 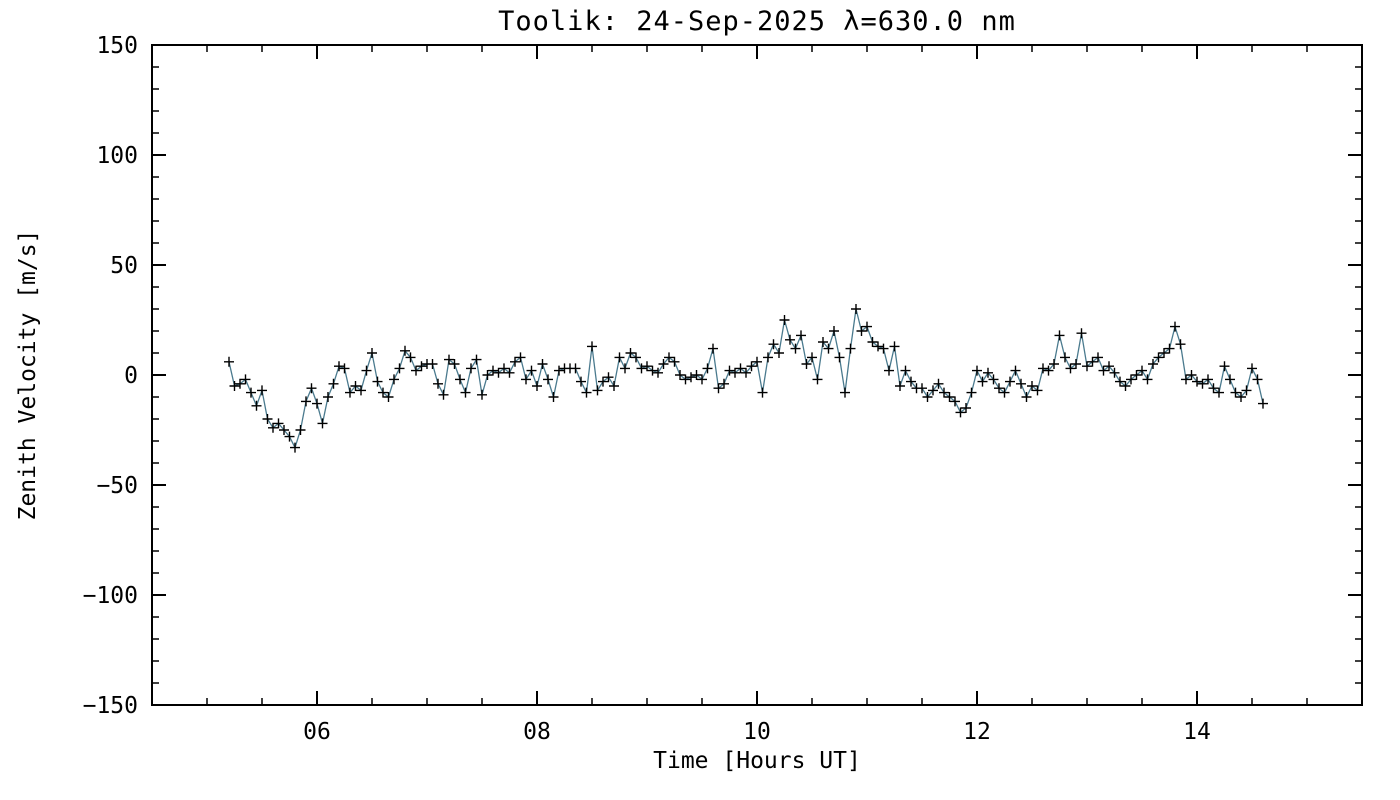 I want to click on y-tick-label: 50, so click(x=124, y=266).